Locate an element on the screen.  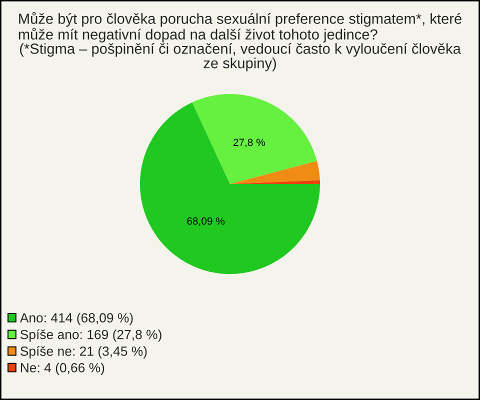
legend-label: Spíše ano: 169 (27,8 %) is located at coordinates (91, 335).